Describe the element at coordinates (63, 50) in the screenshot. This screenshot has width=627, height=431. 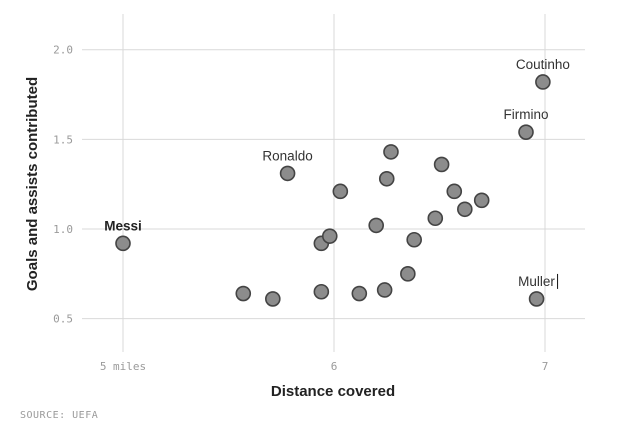
I see `y-tick-label: 2.0` at that location.